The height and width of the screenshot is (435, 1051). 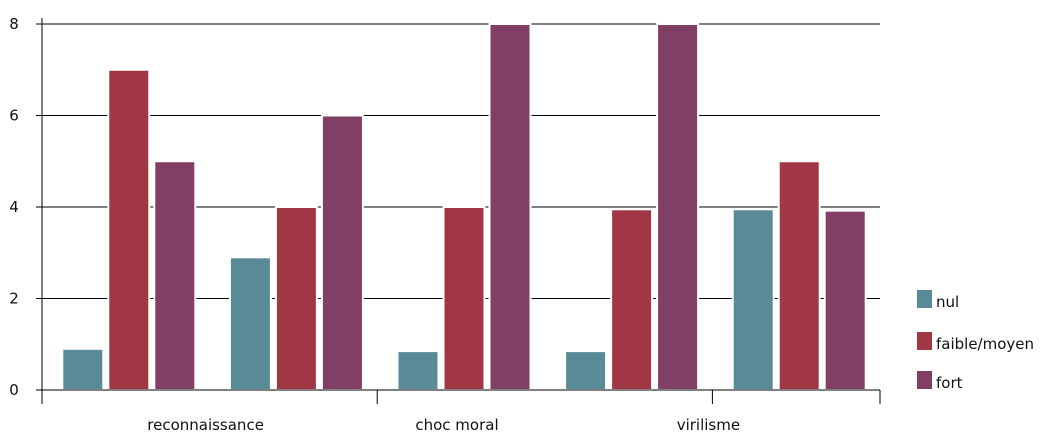 What do you see at coordinates (947, 302) in the screenshot?
I see `legend-label: nul` at bounding box center [947, 302].